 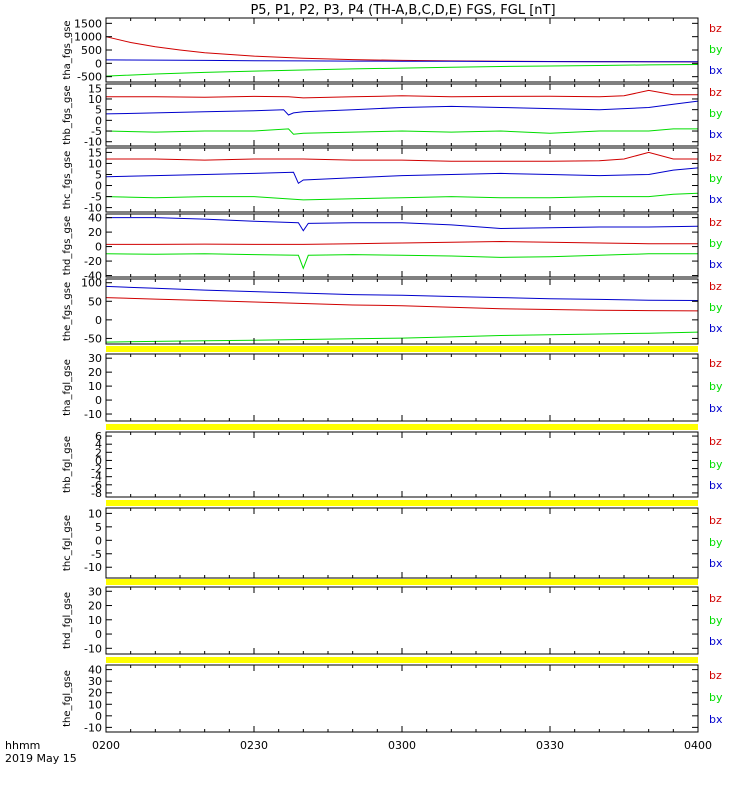 I want to click on y-tick-label: 40, so click(x=95, y=218).